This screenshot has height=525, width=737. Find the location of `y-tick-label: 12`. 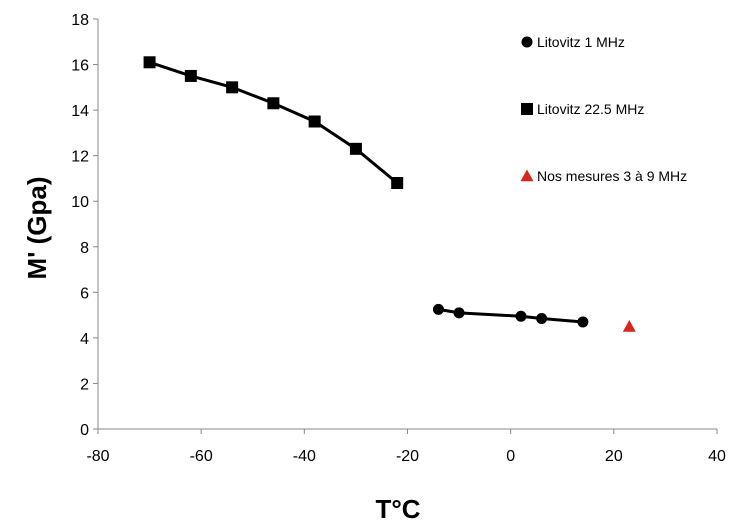

y-tick-label: 12 is located at coordinates (80, 157).